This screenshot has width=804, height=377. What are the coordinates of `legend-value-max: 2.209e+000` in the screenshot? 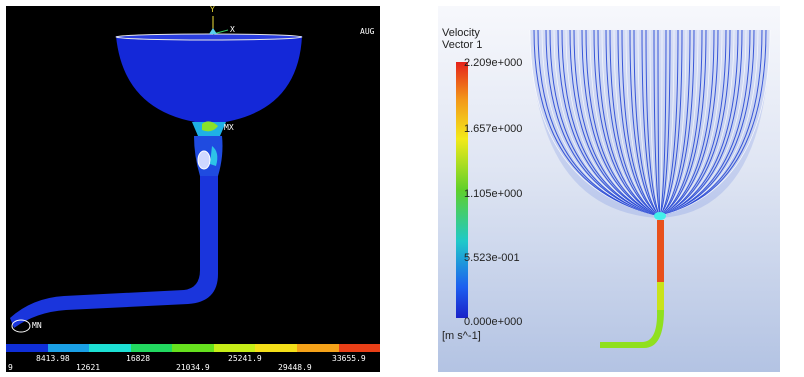 It's located at (493, 63).